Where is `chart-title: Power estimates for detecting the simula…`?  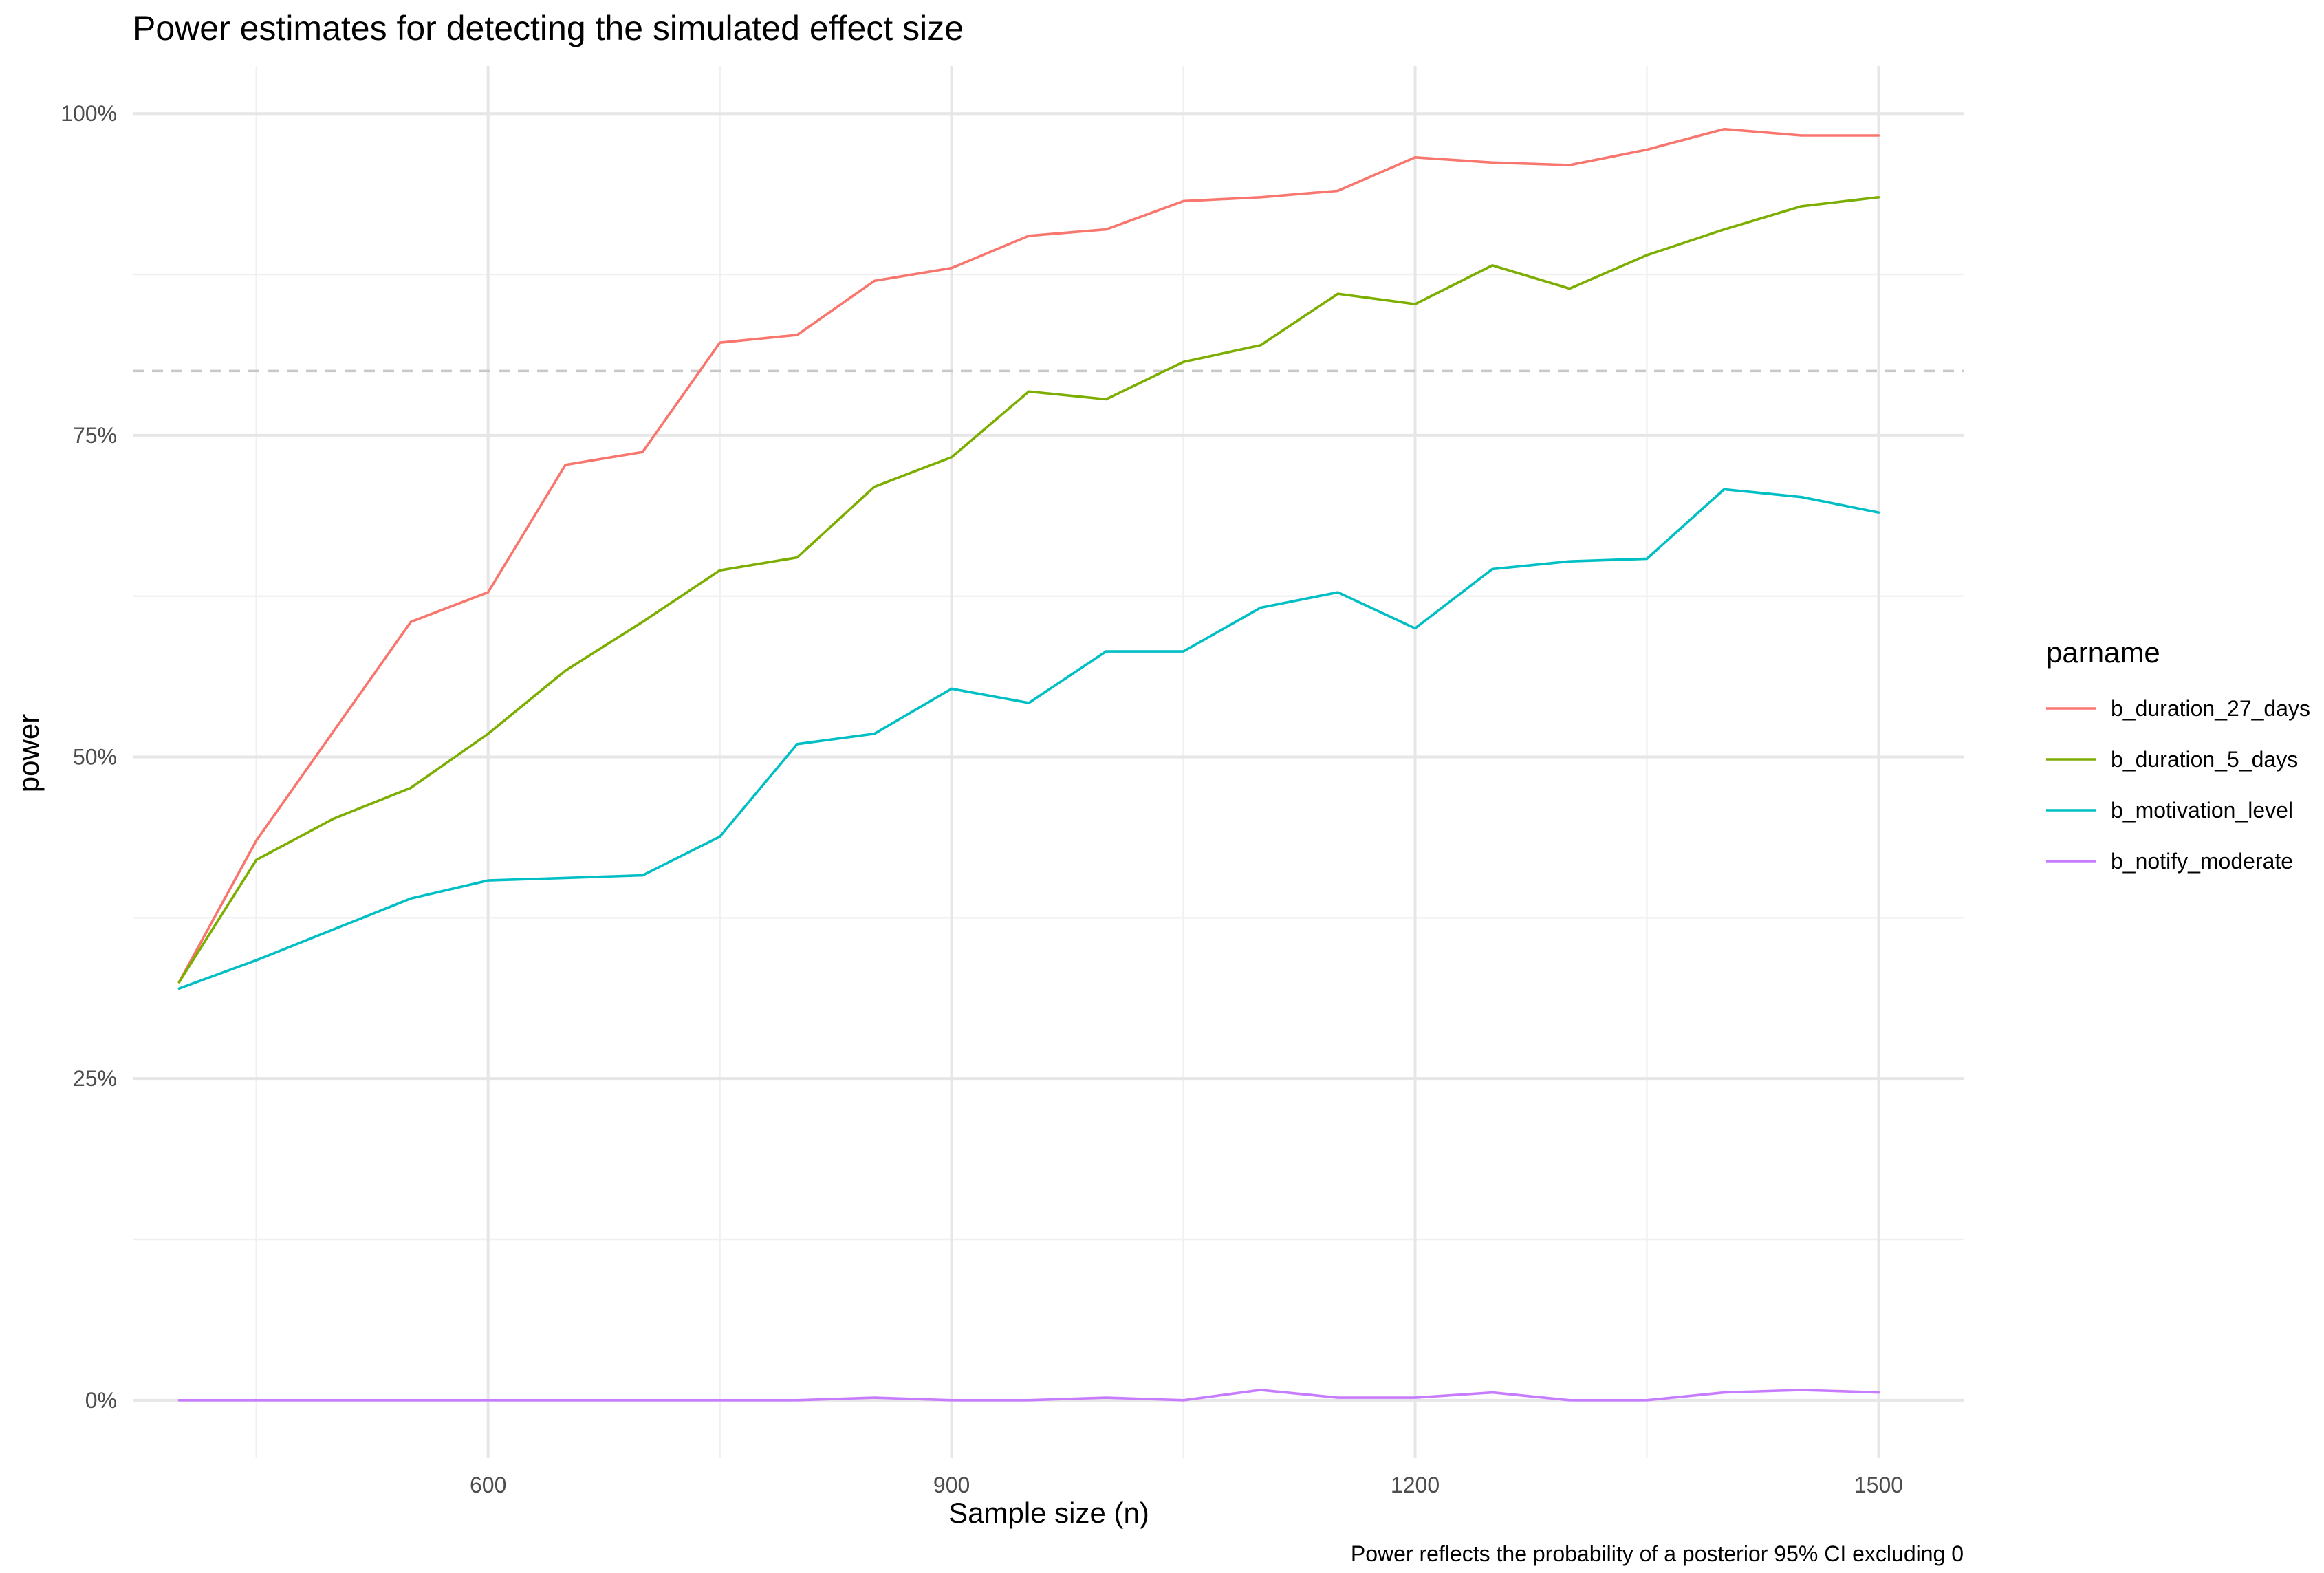
chart-title: Power estimates for detecting the simula… is located at coordinates (548, 28).